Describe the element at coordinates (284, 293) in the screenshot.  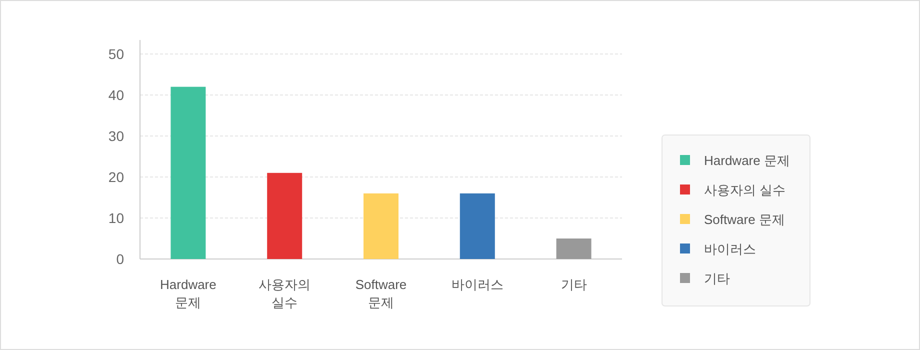
I see `x-tick-label: 사용자의 실수` at that location.